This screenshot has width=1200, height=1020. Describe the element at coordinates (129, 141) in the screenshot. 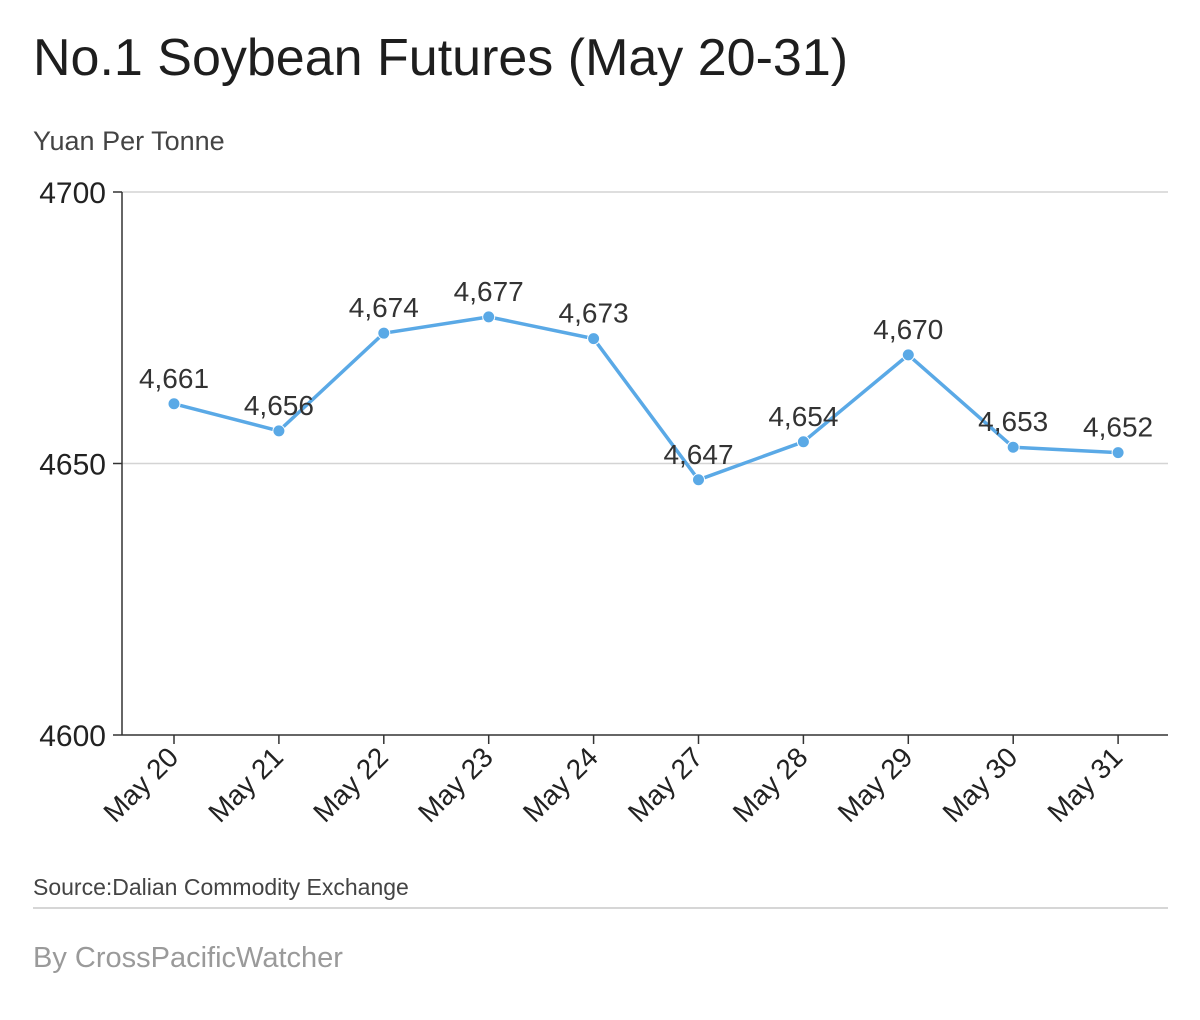

I see `chart-subtitle: Yuan Per Tonne` at that location.